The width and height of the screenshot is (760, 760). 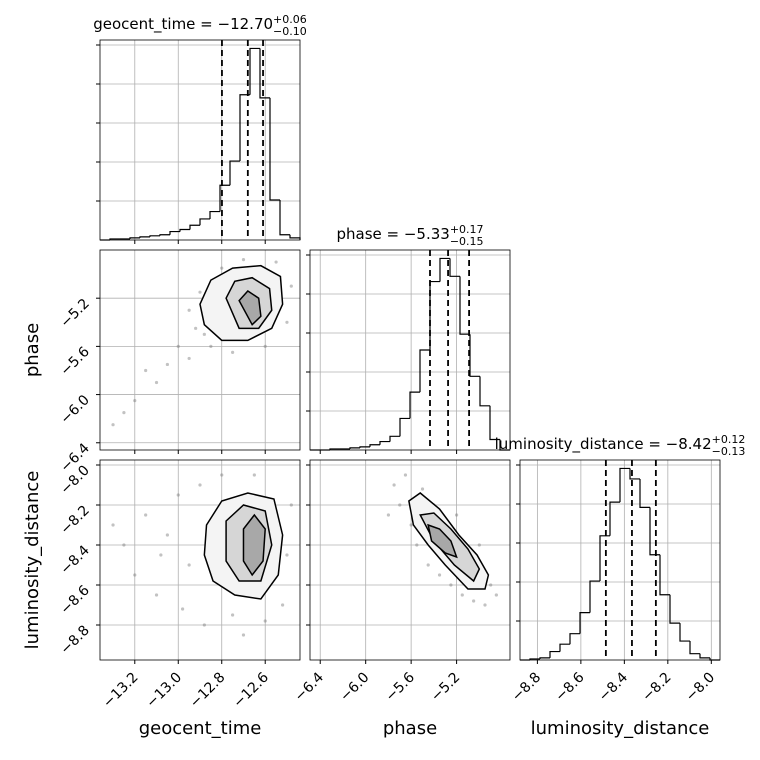 What do you see at coordinates (392, 234) in the screenshot?
I see `panel-title: phase = −5.33` at bounding box center [392, 234].